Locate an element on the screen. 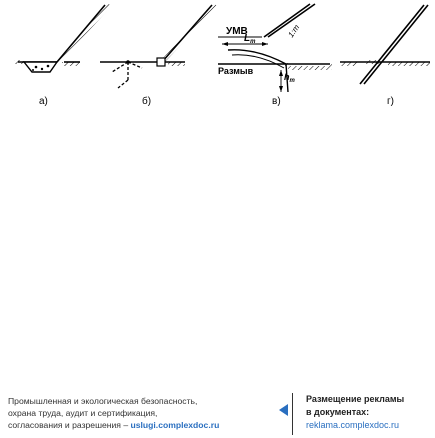 This screenshot has width=435, height=438. panel-label-a: а) is located at coordinates (43, 101).